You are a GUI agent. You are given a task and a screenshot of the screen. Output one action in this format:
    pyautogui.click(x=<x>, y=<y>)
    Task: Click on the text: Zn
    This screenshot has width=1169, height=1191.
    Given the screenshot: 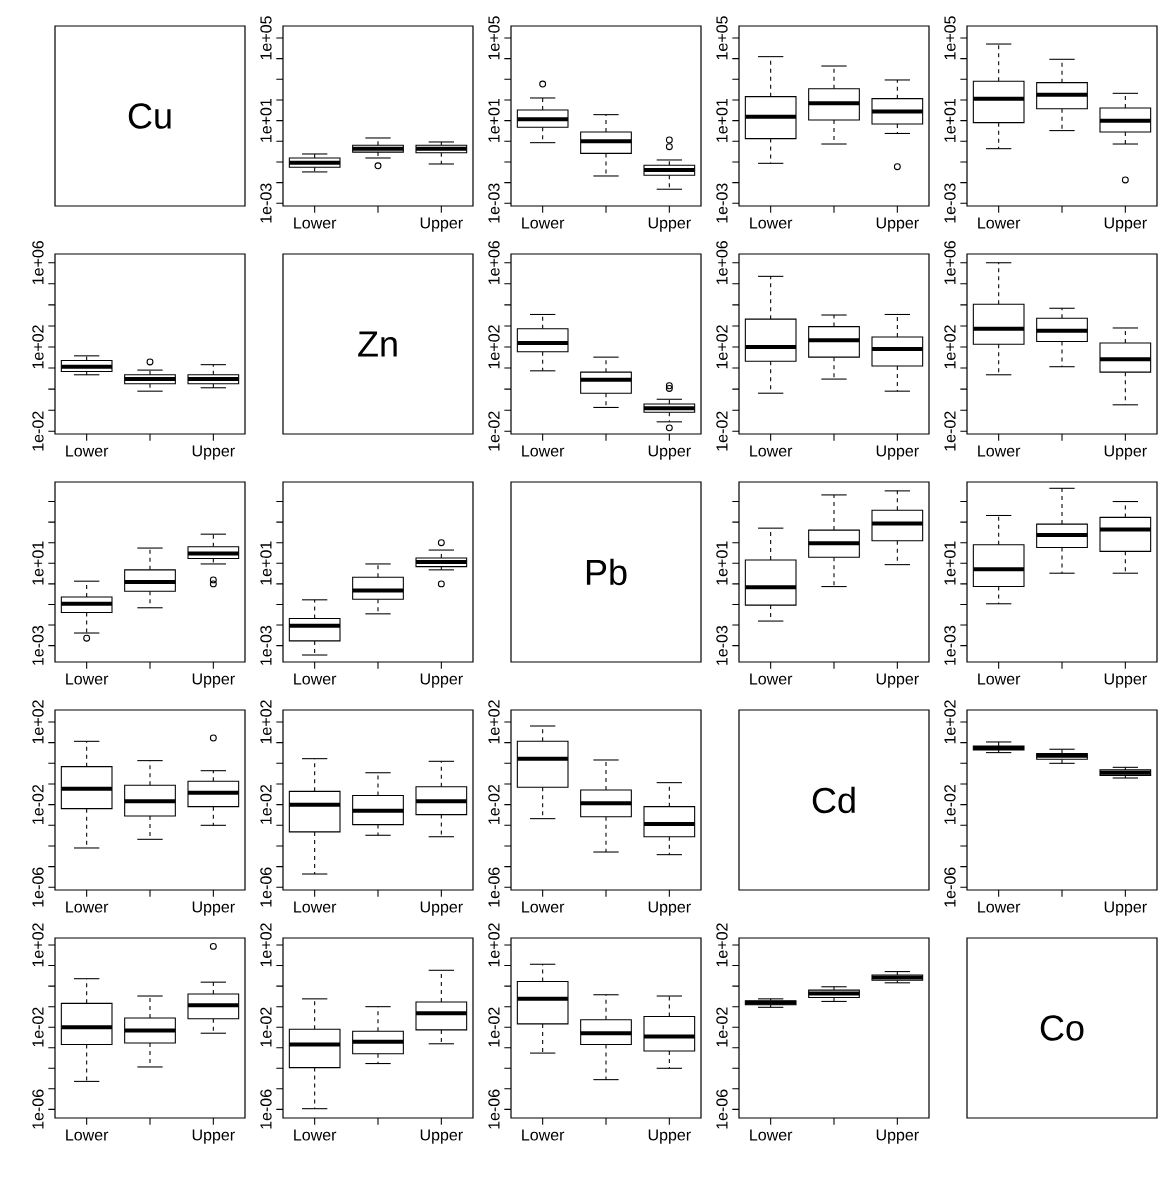 What is the action you would take?
    pyautogui.click(x=377, y=344)
    